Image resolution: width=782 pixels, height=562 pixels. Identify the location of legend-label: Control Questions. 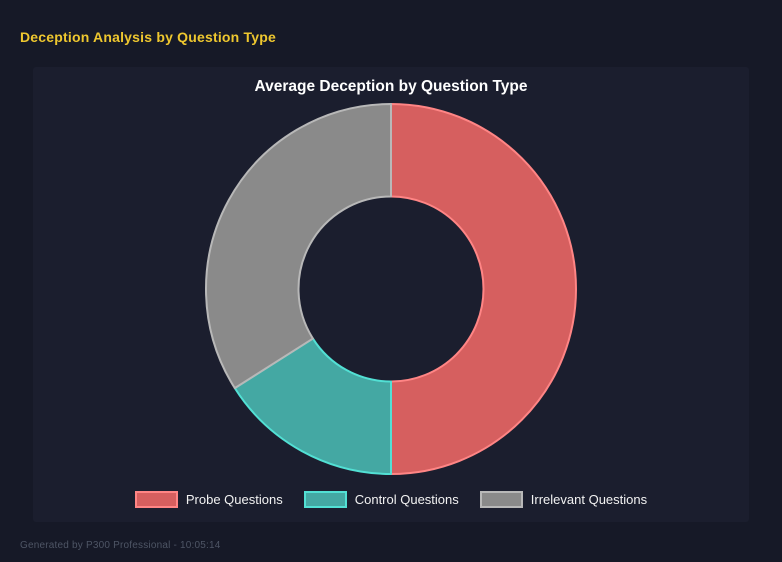
(406, 499).